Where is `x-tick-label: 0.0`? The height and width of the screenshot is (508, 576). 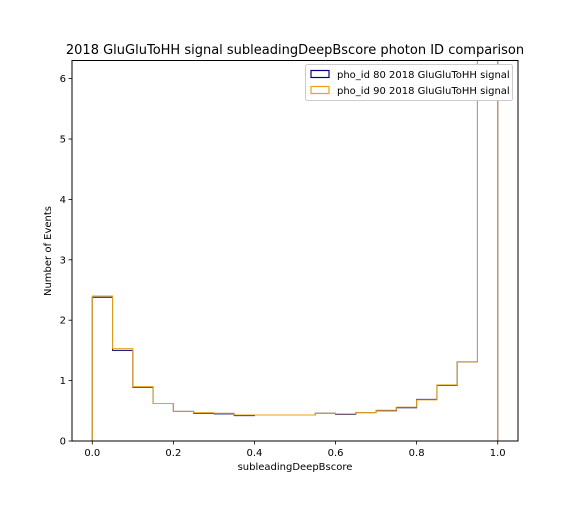 x-tick-label: 0.0 is located at coordinates (92, 453).